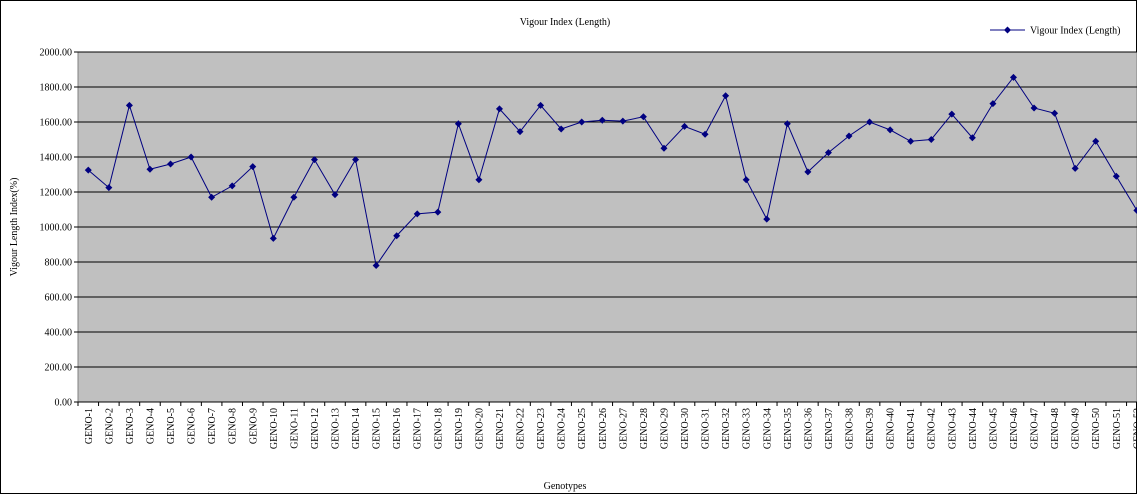  I want to click on x-tick-label: GENO-16, so click(397, 428).